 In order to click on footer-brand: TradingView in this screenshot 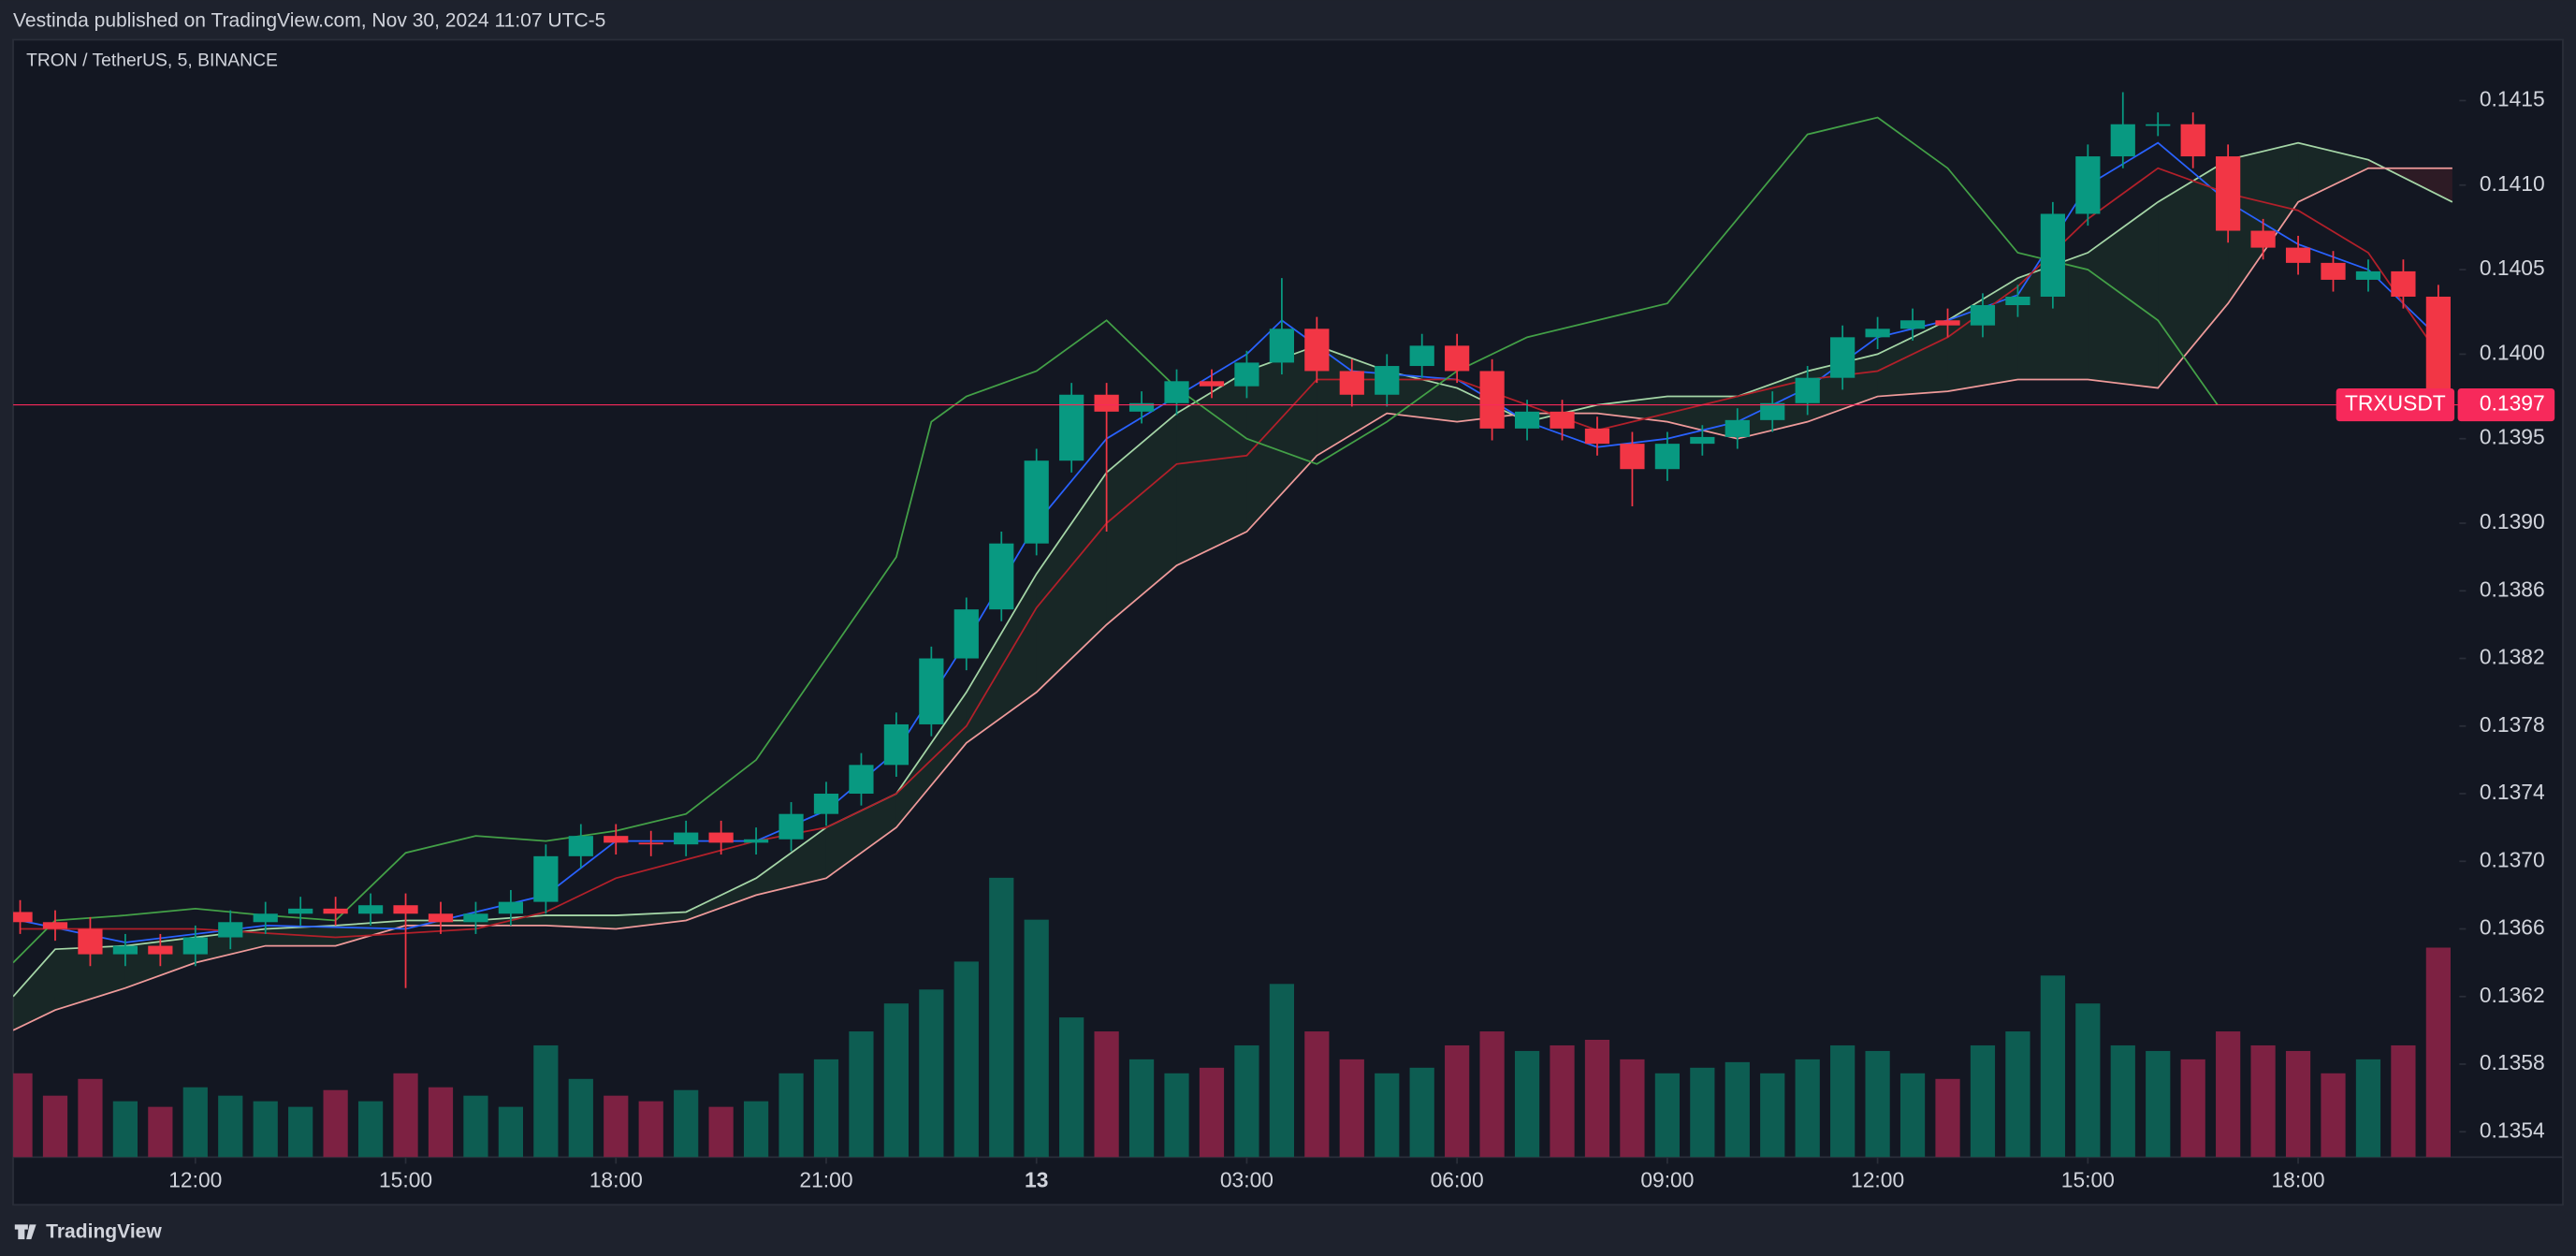, I will do `click(104, 1232)`.